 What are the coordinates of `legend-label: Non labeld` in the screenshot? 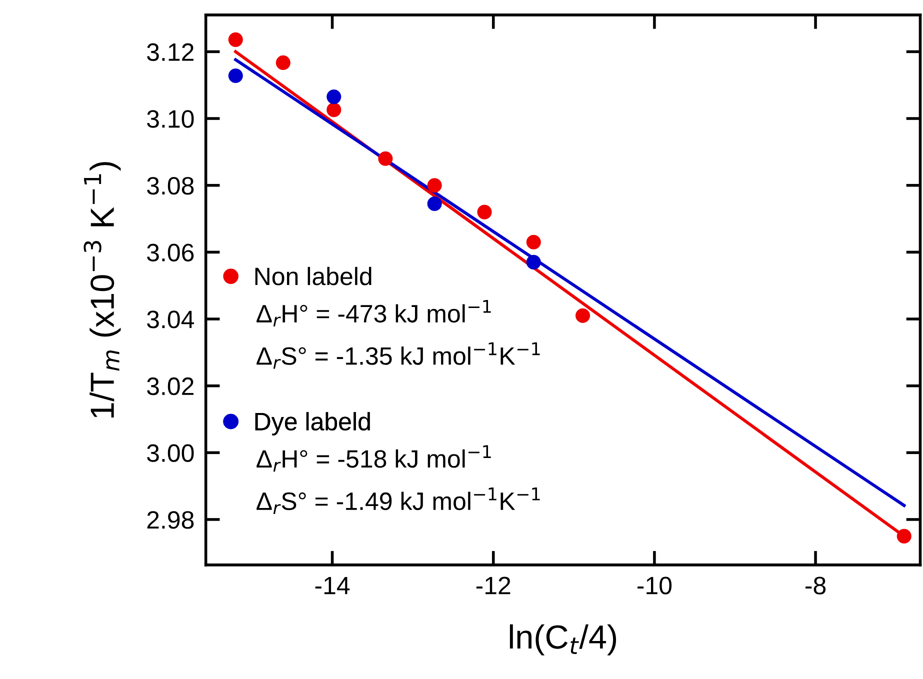 It's located at (313, 276).